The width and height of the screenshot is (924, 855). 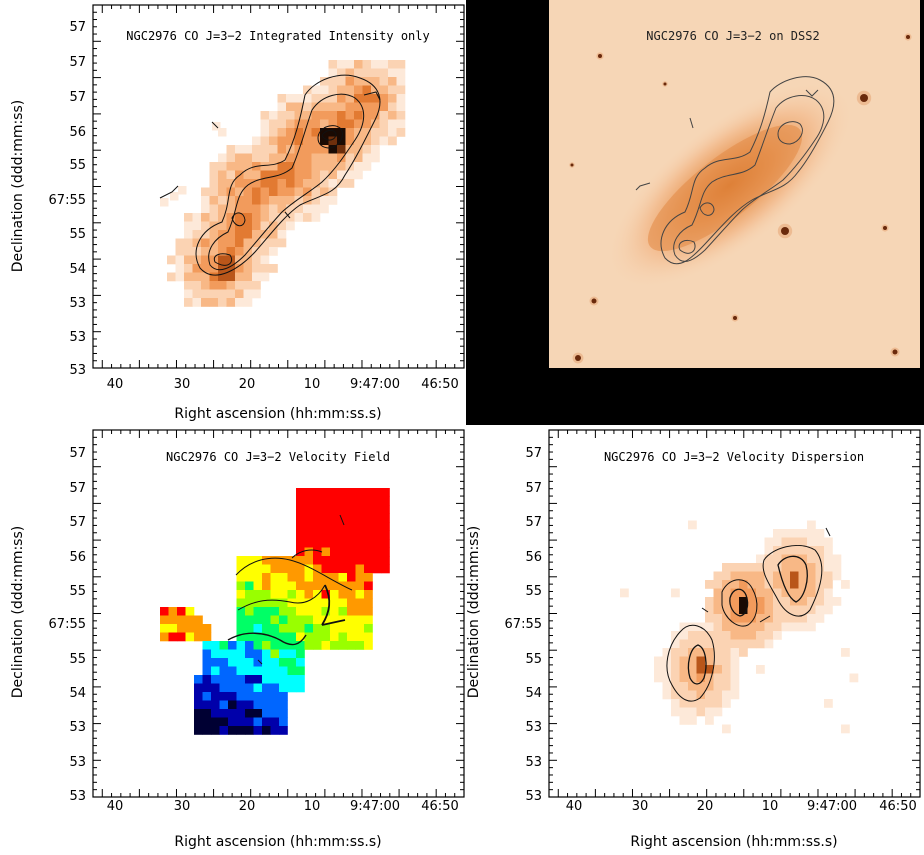 I want to click on star, so click(x=885, y=228).